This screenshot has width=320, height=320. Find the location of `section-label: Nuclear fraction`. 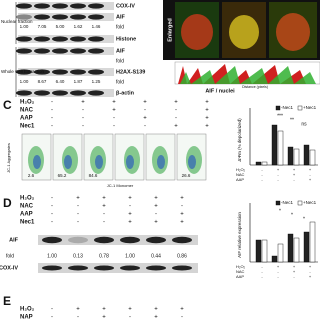

section-label: Nuclear fraction is located at coordinates (17, 21).